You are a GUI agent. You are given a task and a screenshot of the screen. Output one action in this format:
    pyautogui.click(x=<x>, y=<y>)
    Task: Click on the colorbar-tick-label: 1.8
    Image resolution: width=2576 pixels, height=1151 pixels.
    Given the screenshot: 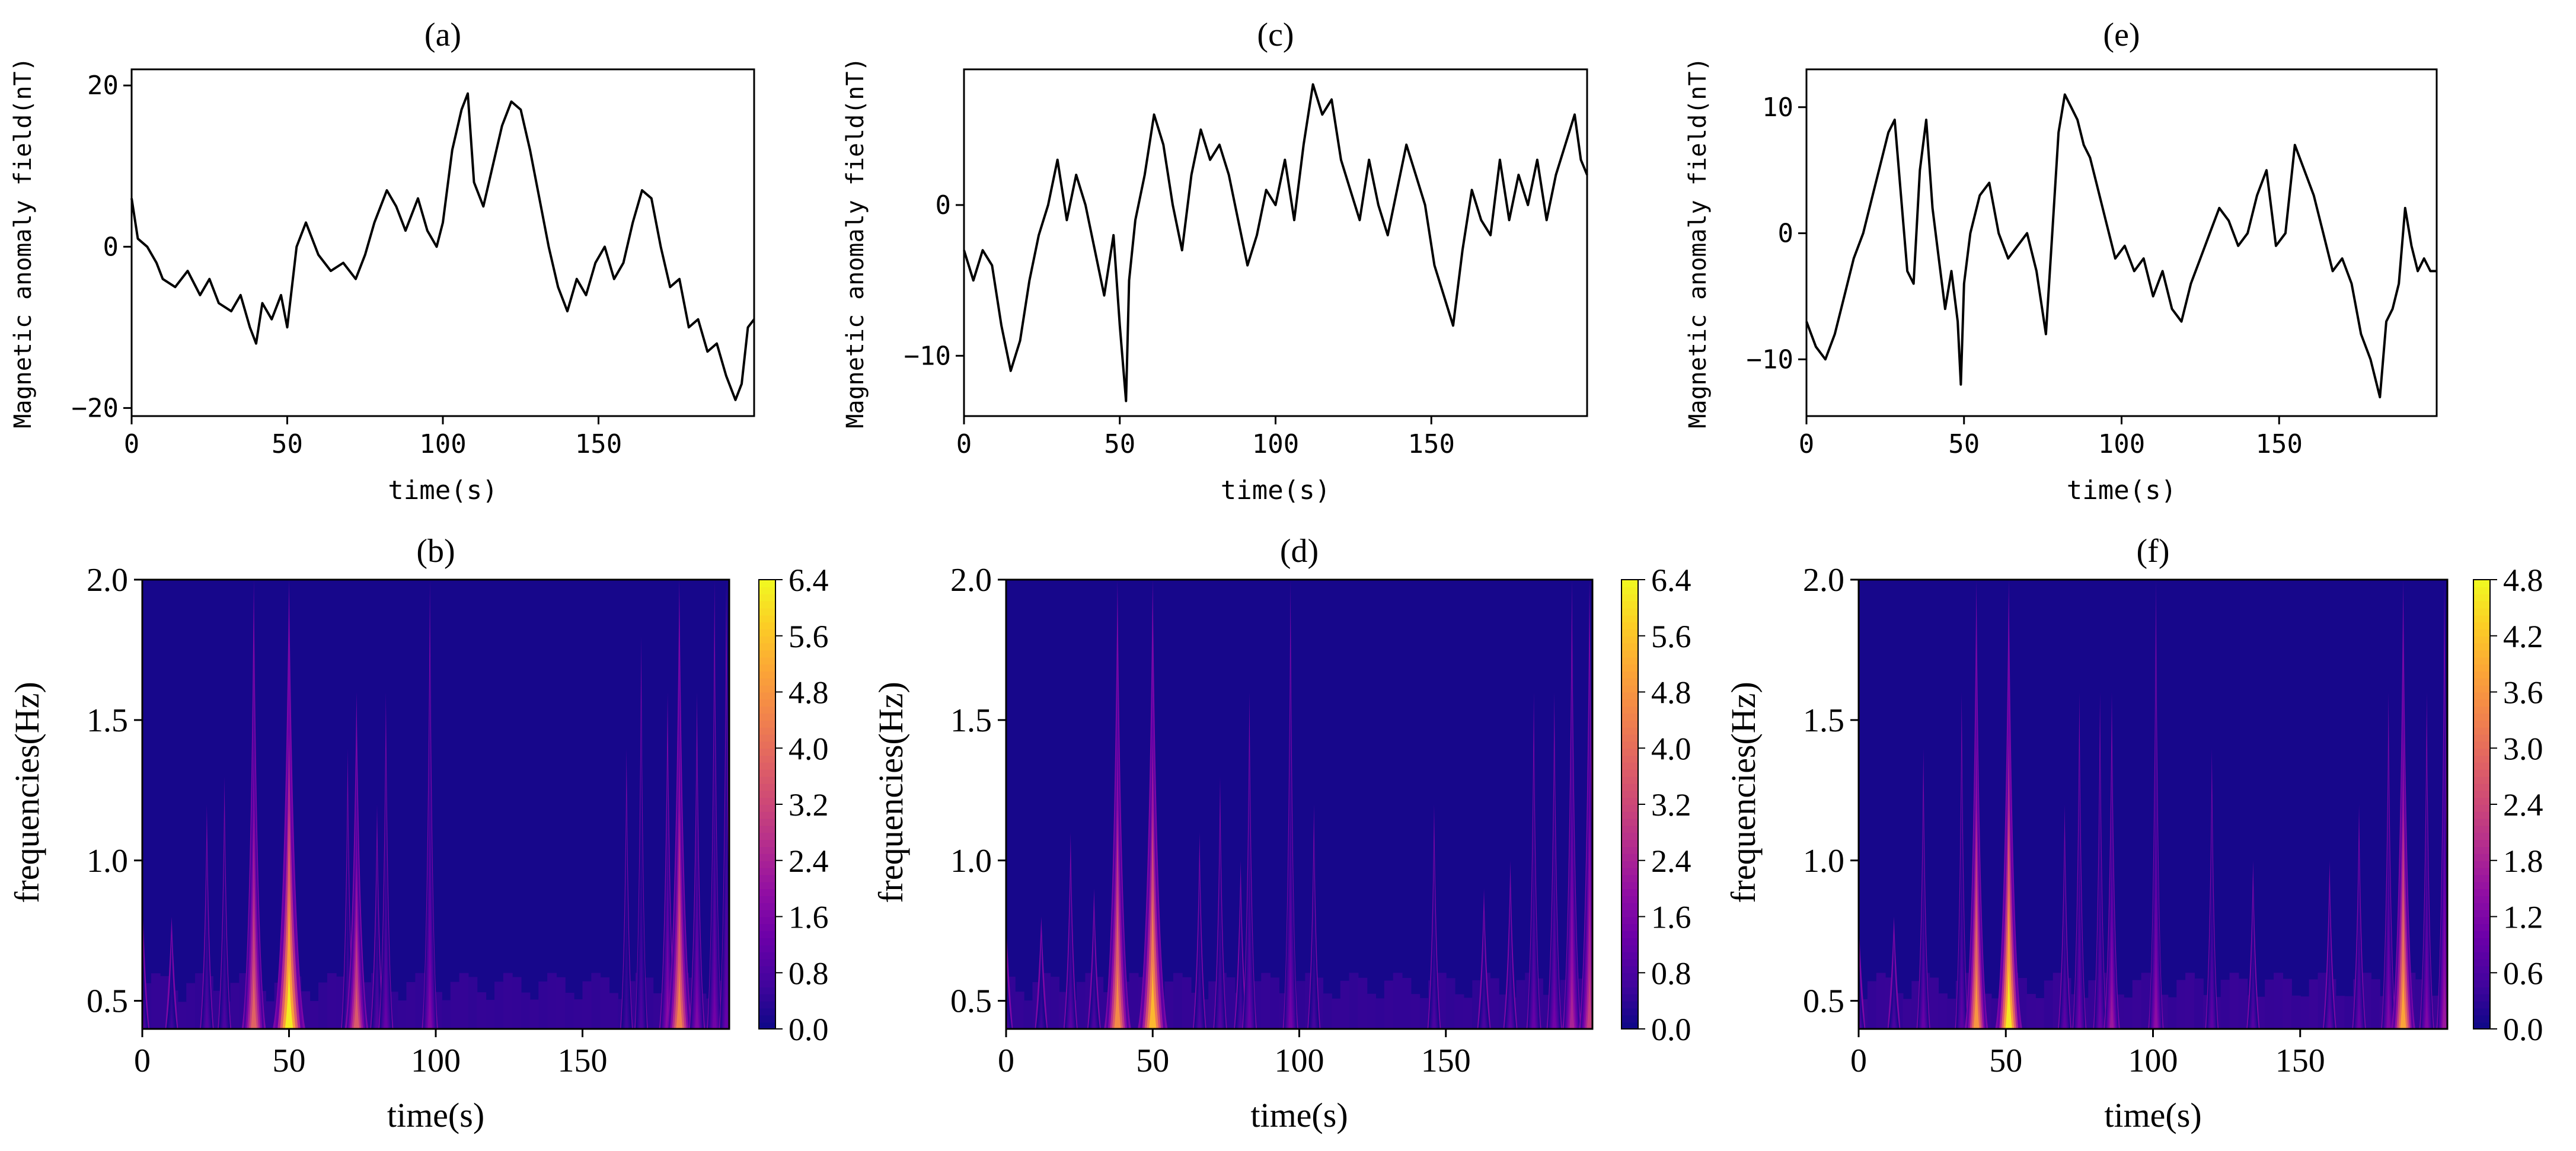 What is the action you would take?
    pyautogui.click(x=2523, y=861)
    